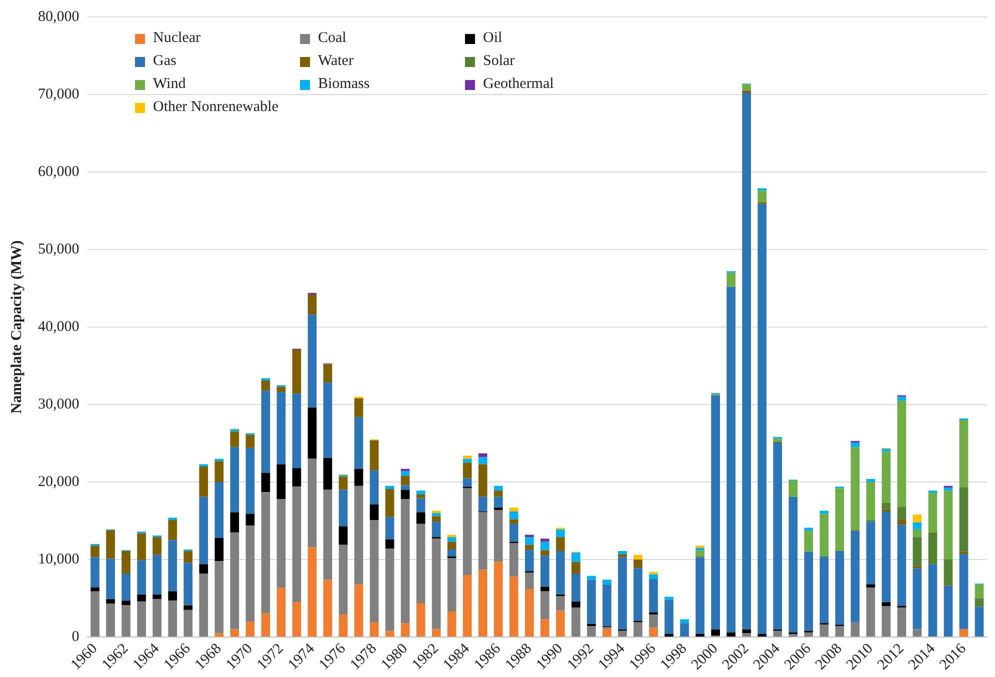 Image resolution: width=995 pixels, height=677 pixels. Describe the element at coordinates (239, 657) in the screenshot. I see `x-tick-label: 1970` at that location.